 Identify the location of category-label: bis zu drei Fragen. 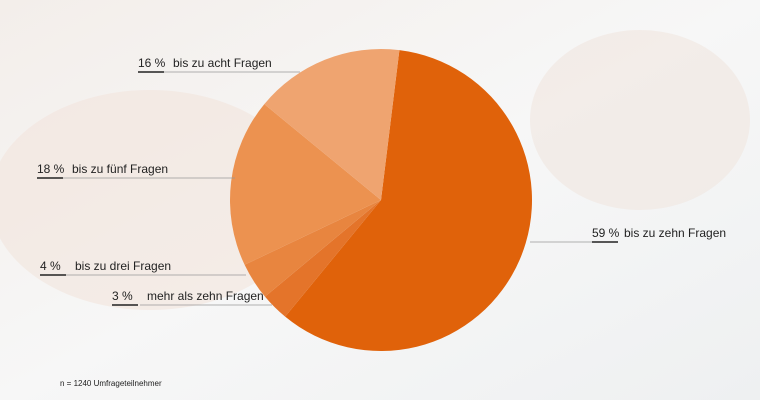
(123, 266).